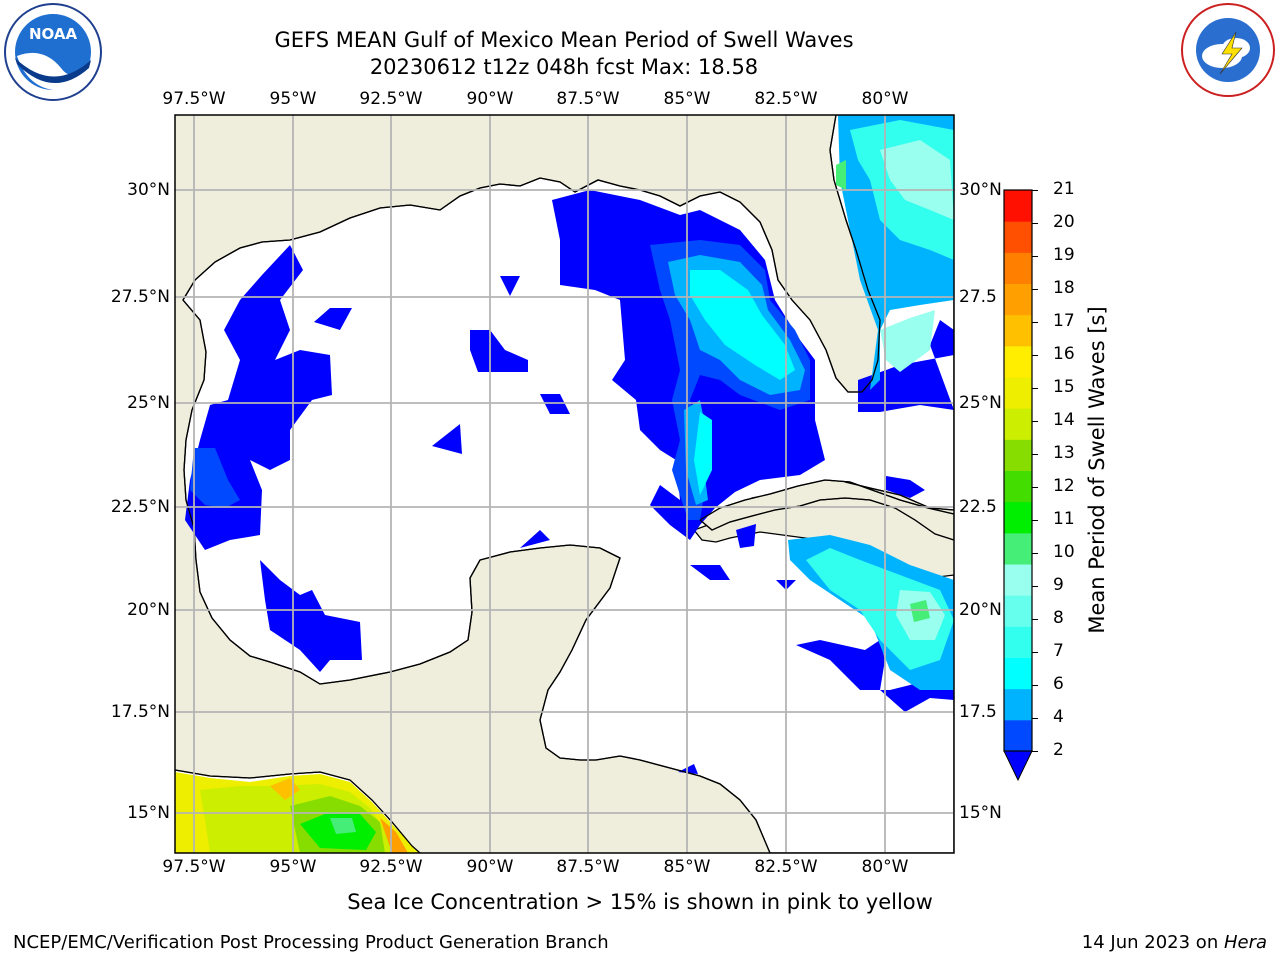 The image size is (1280, 960). Describe the element at coordinates (1058, 684) in the screenshot. I see `colorbar-tick-label: 6` at that location.